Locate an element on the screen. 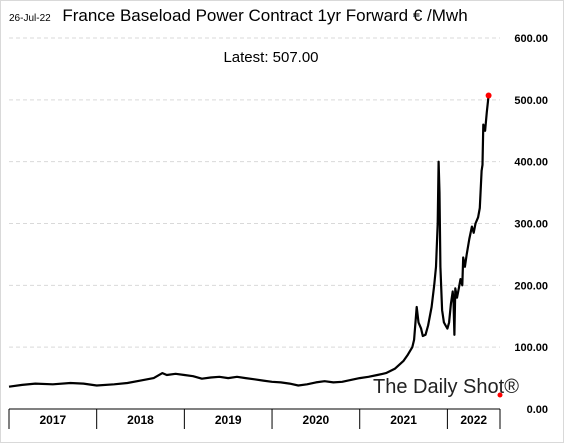 The height and width of the screenshot is (447, 564). latest-value-annotation: Latest: 507.00 is located at coordinates (270, 57).